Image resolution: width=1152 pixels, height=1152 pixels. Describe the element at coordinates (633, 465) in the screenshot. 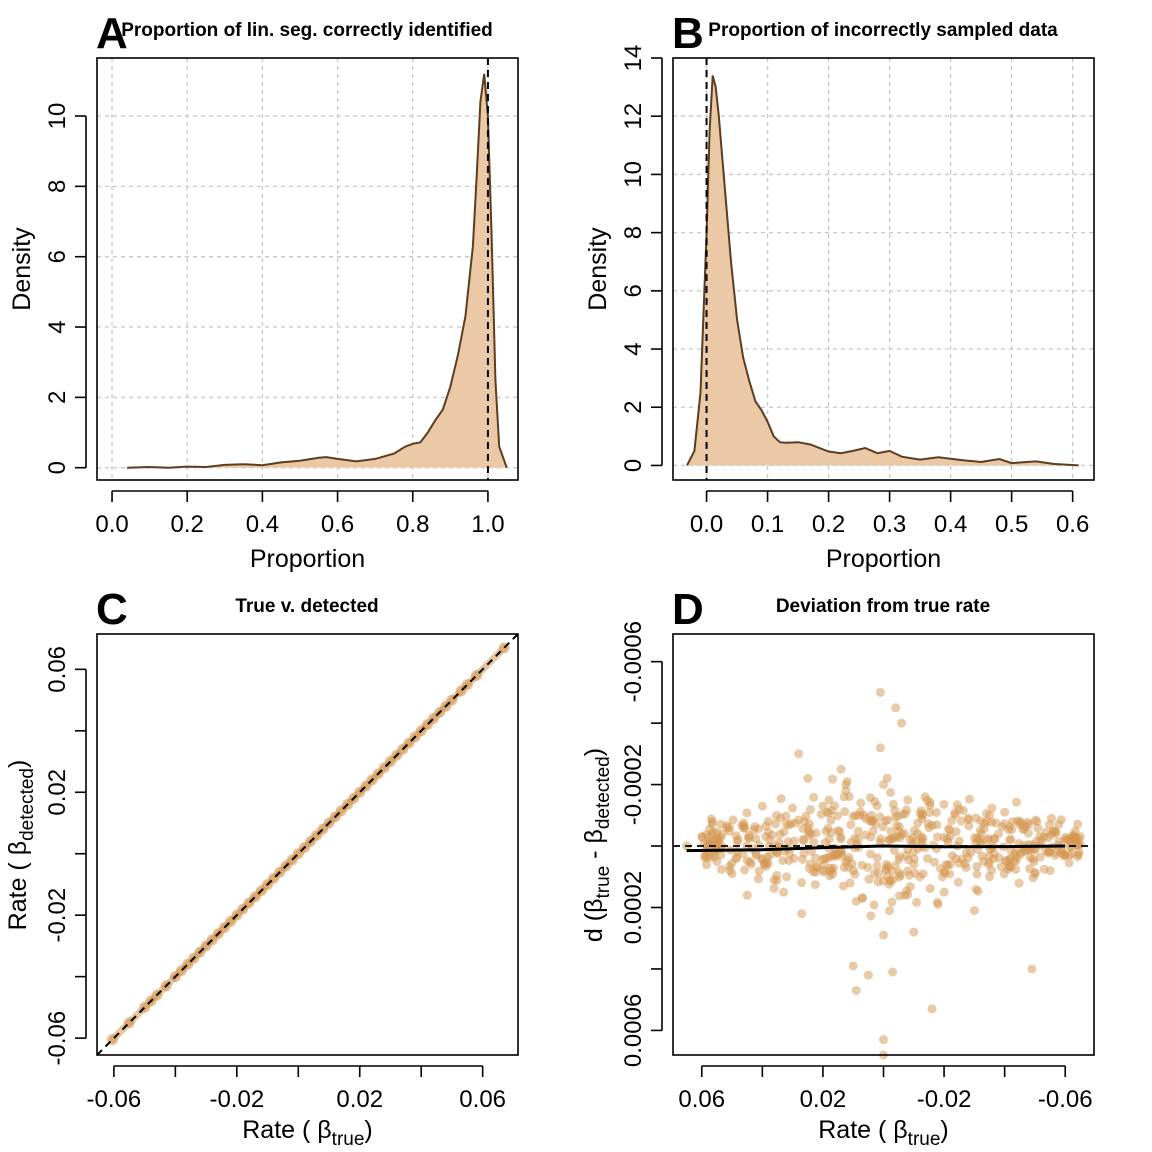

I see `y-tick-label: 0` at that location.